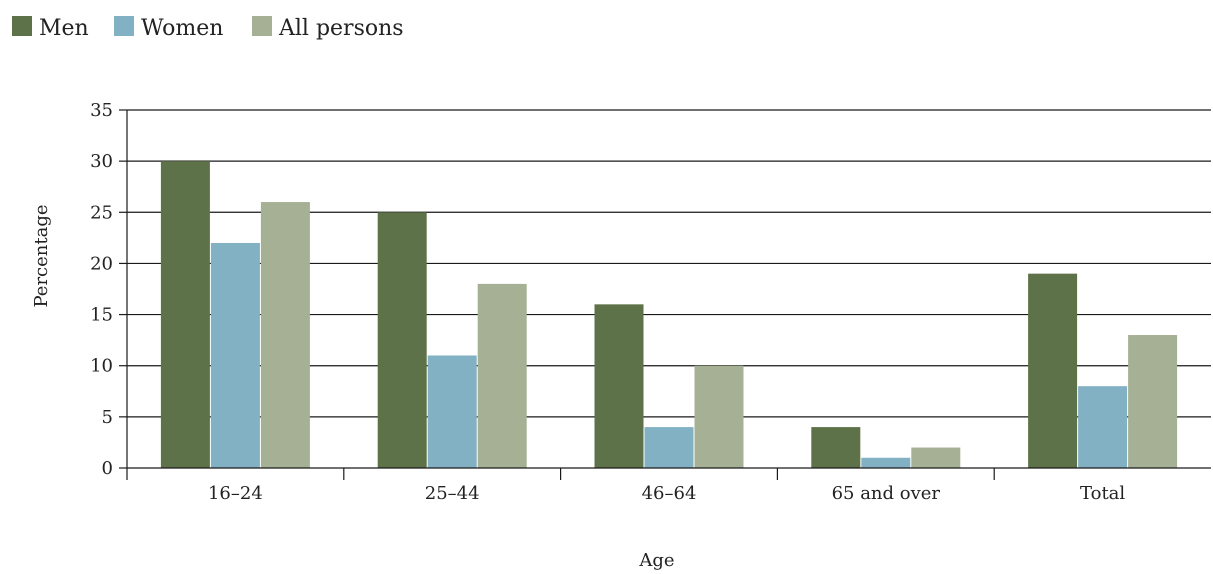 Image resolution: width=1213 pixels, height=574 pixels. What do you see at coordinates (235, 493) in the screenshot?
I see `x-tick-label: 16–24` at bounding box center [235, 493].